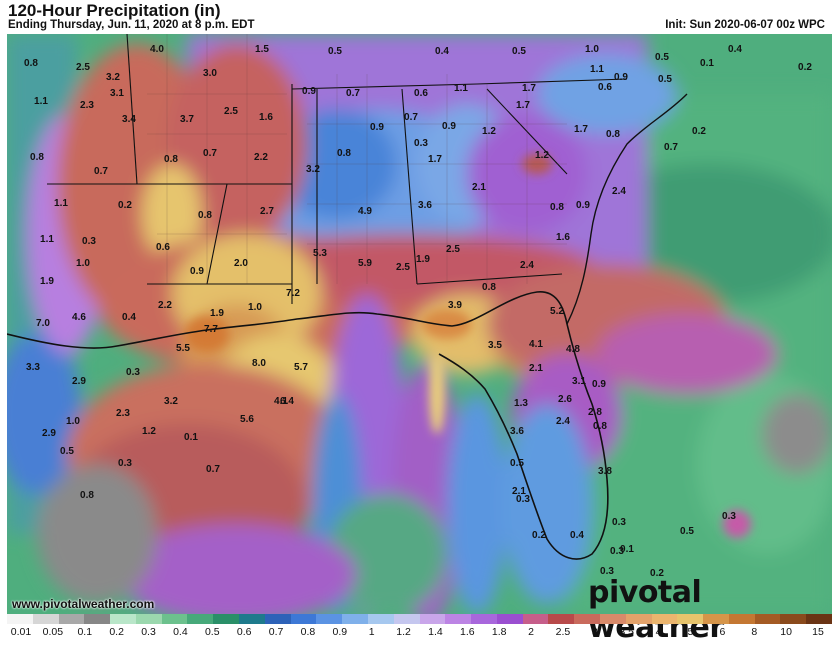 This screenshot has width=837, height=645. I want to click on precip-value-label: 4.0, so click(157, 49).